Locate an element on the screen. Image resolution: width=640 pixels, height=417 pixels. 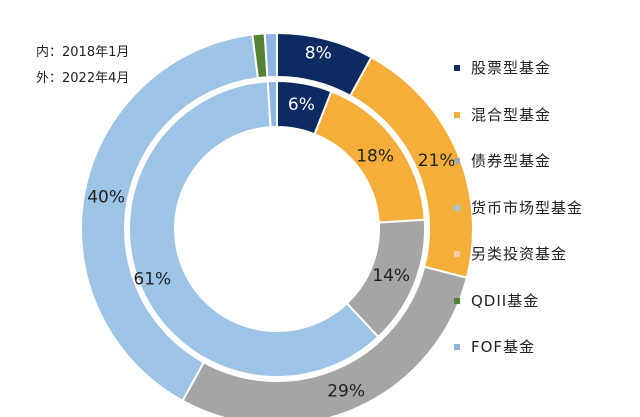
inner-data-label-0: 6% is located at coordinates (301, 105).